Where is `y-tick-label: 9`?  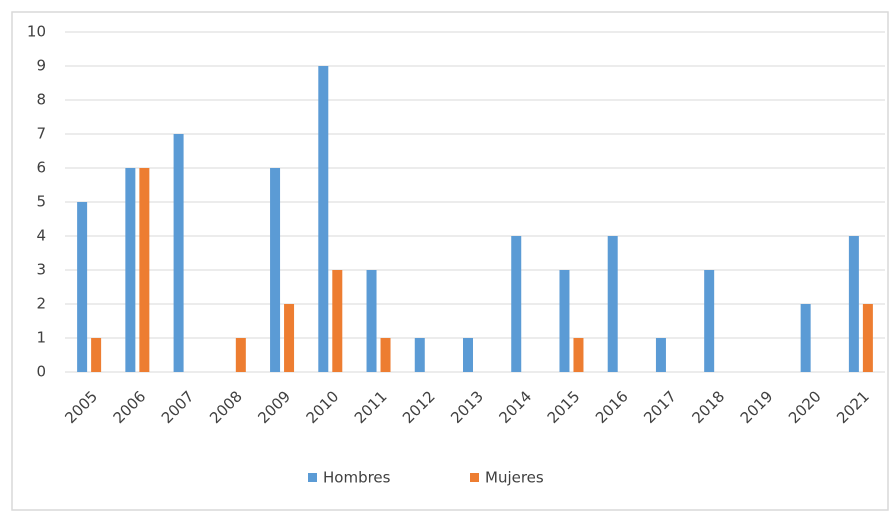
y-tick-label: 9 is located at coordinates (41, 66).